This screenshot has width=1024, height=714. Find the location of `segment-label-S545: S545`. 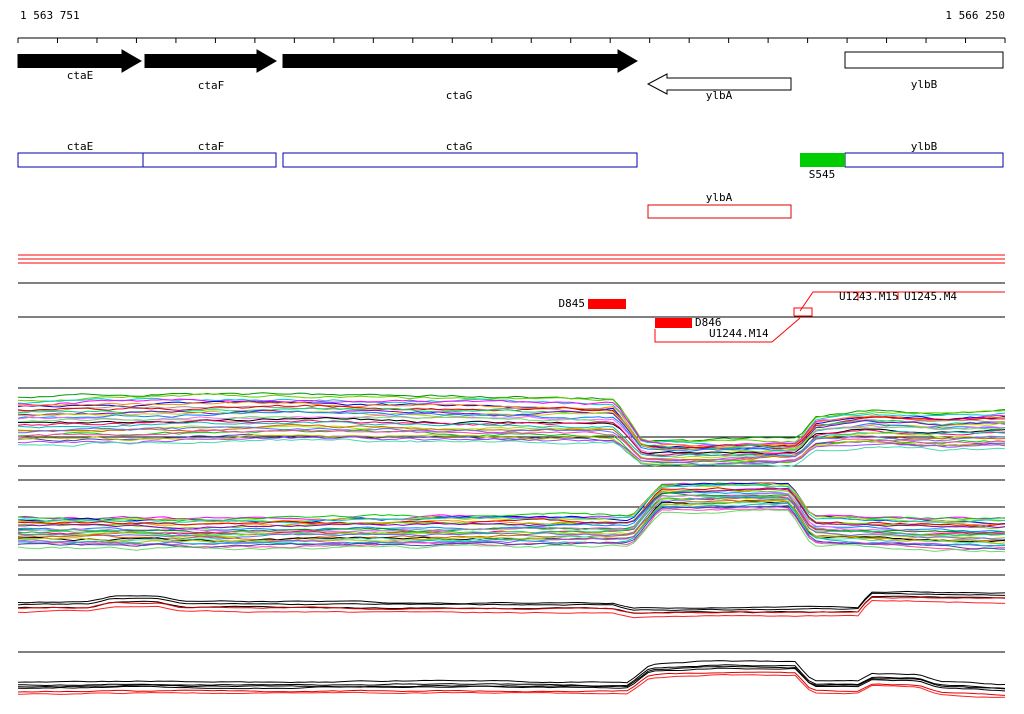

segment-label-S545: S545 is located at coordinates (822, 174).